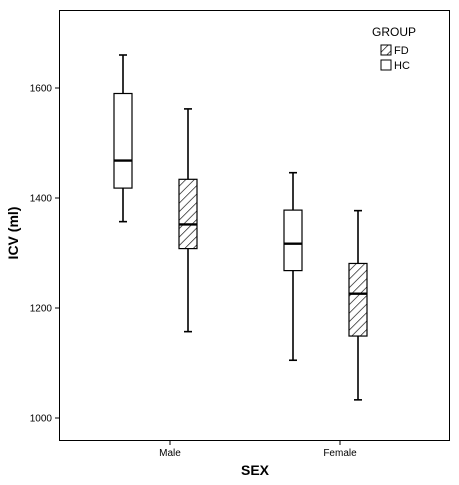  Describe the element at coordinates (13, 233) in the screenshot. I see `y-axis-title: ICV (ml)` at that location.